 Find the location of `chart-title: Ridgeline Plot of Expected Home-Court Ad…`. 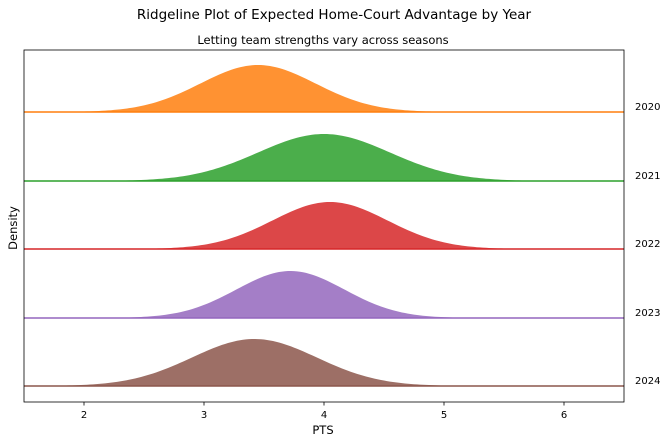

chart-title: Ridgeline Plot of Expected Home-Court Ad… is located at coordinates (334, 15).